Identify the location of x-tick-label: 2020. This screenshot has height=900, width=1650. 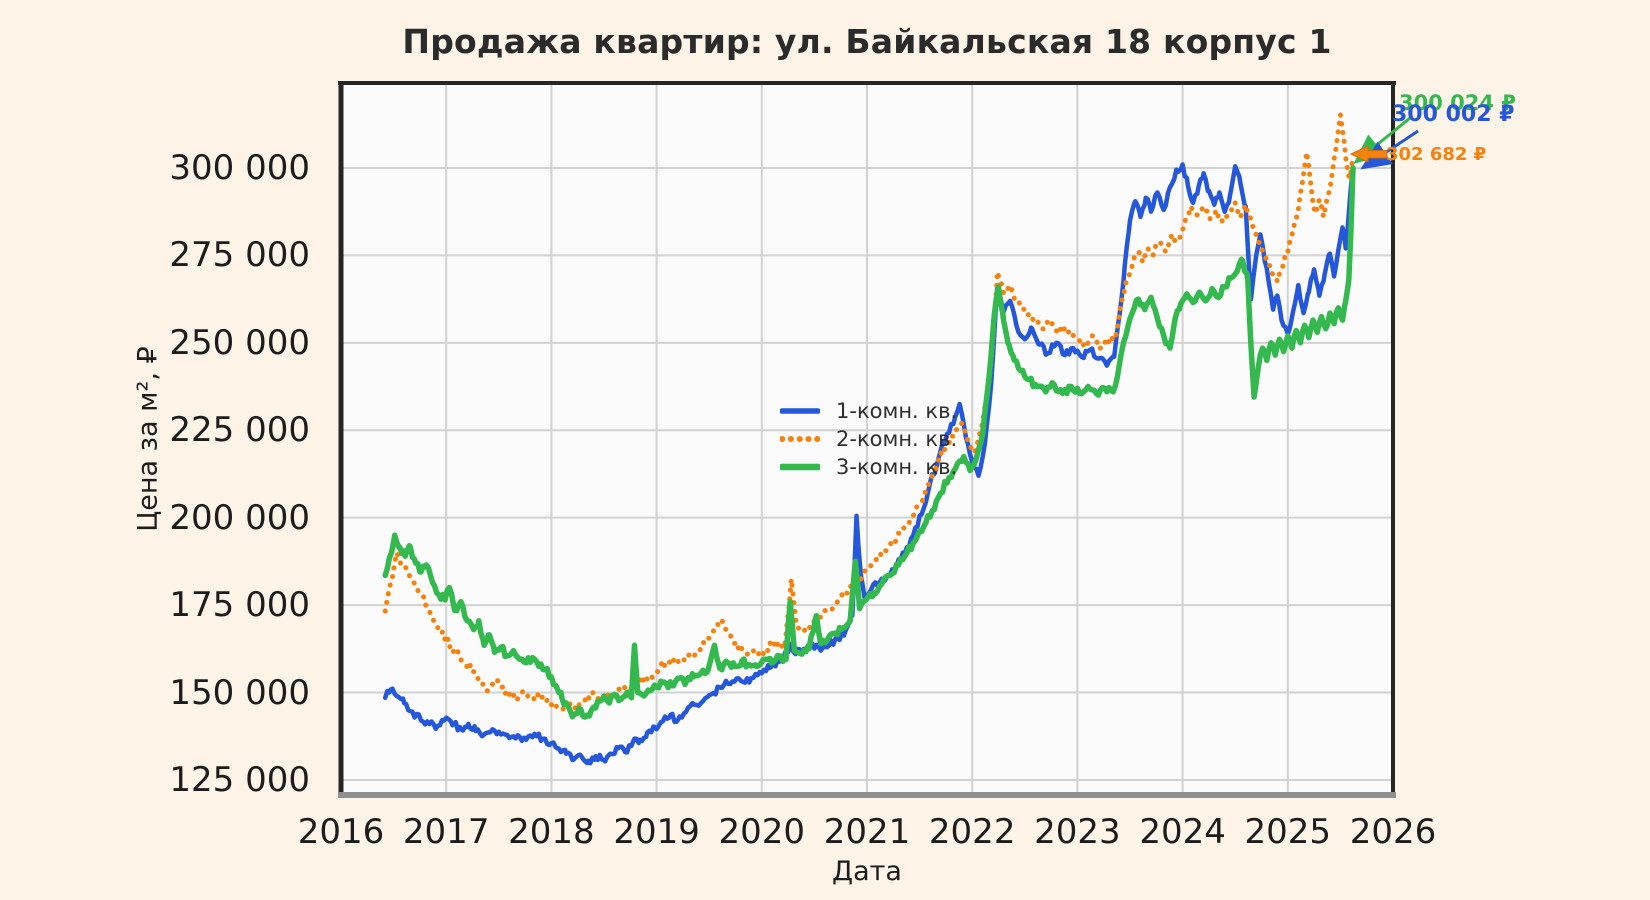
(762, 832).